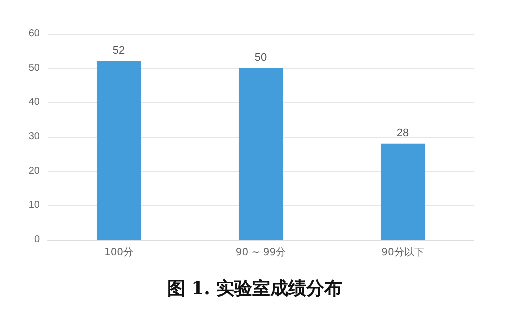 The width and height of the screenshot is (510, 319). I want to click on x-tick-label: 100分, so click(119, 252).